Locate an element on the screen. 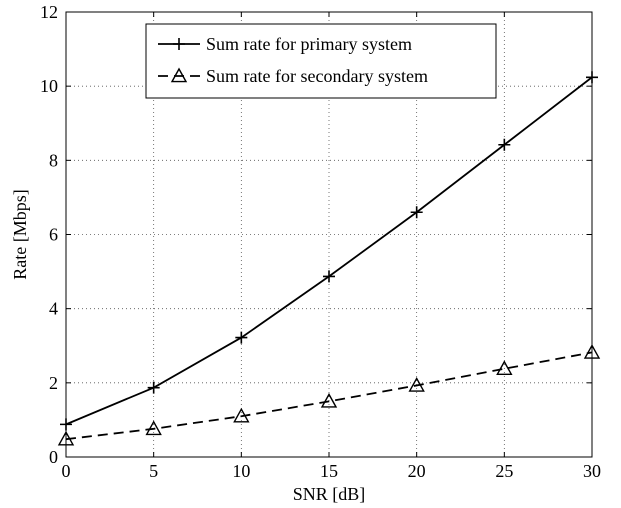 Image resolution: width=621 pixels, height=508 pixels. y-tick-label: 8 is located at coordinates (53, 160).